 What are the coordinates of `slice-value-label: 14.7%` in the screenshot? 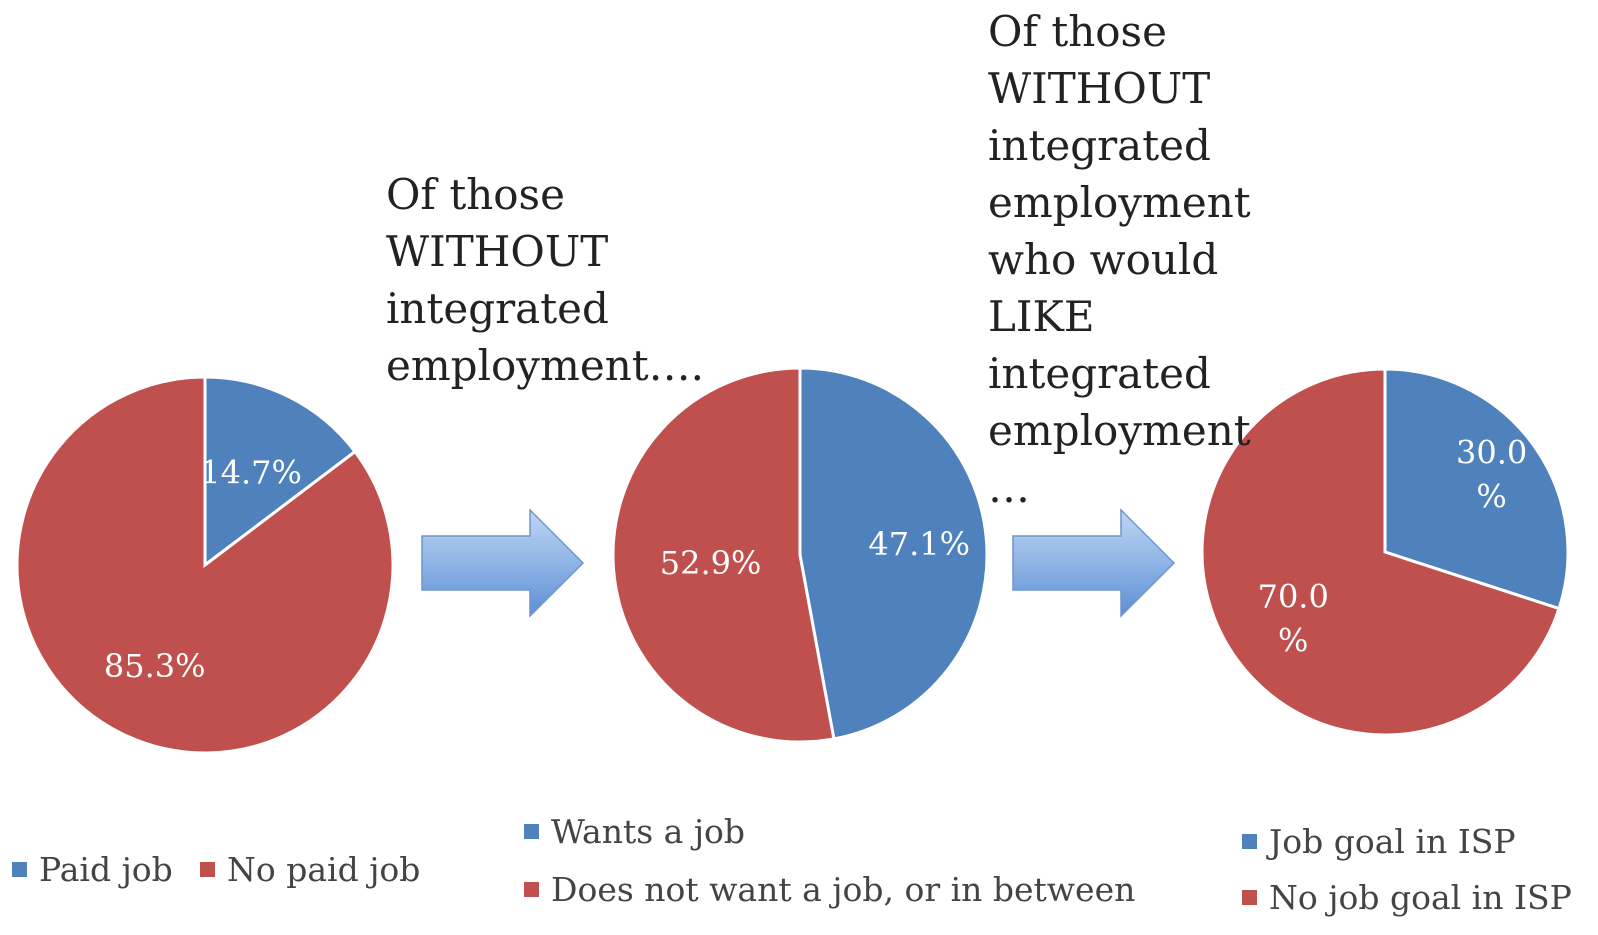 It's located at (251, 472).